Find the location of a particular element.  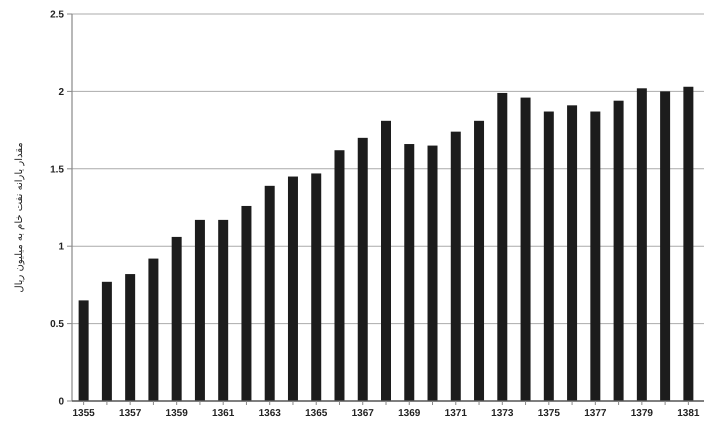

y-tick-label: 0 is located at coordinates (61, 402).